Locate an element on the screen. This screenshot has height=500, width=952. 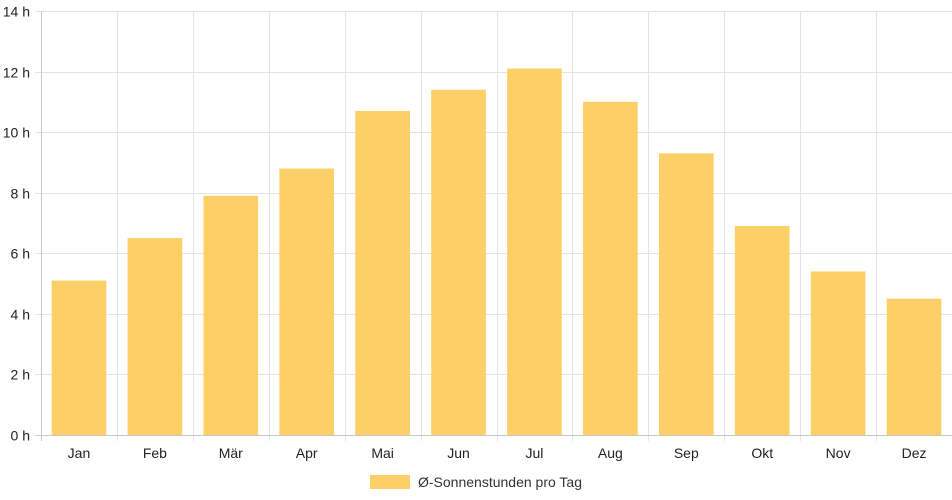
bar-Aug is located at coordinates (610, 268).